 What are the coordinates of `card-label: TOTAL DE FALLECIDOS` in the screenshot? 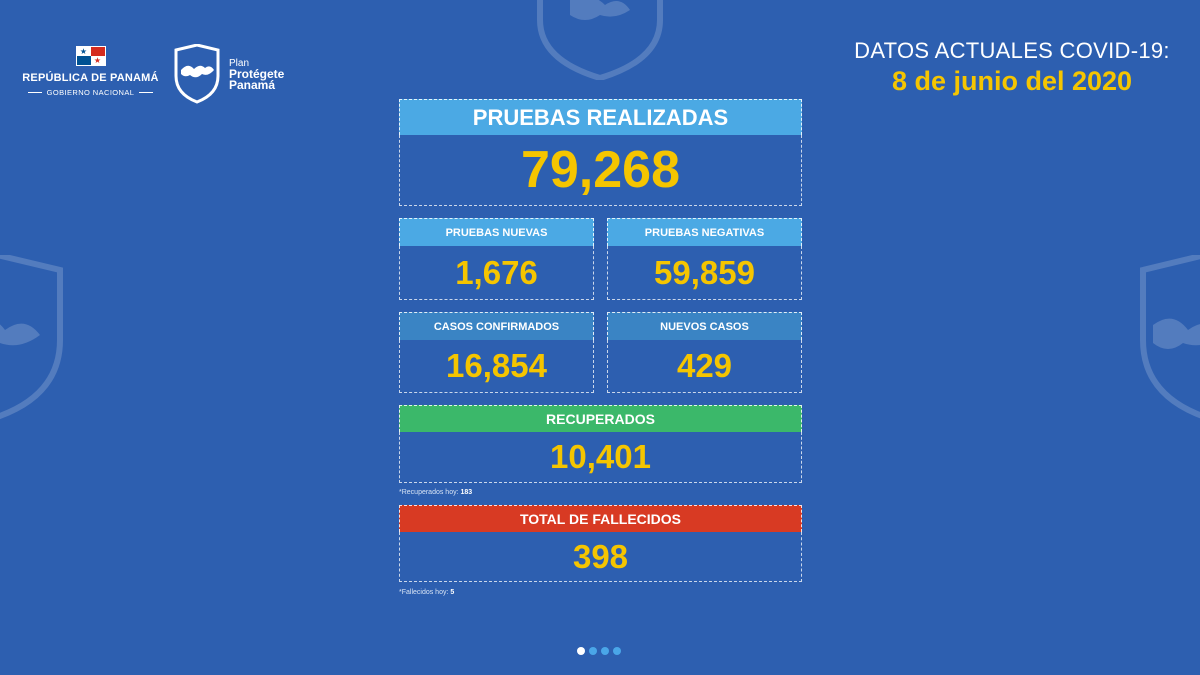 It's located at (600, 518).